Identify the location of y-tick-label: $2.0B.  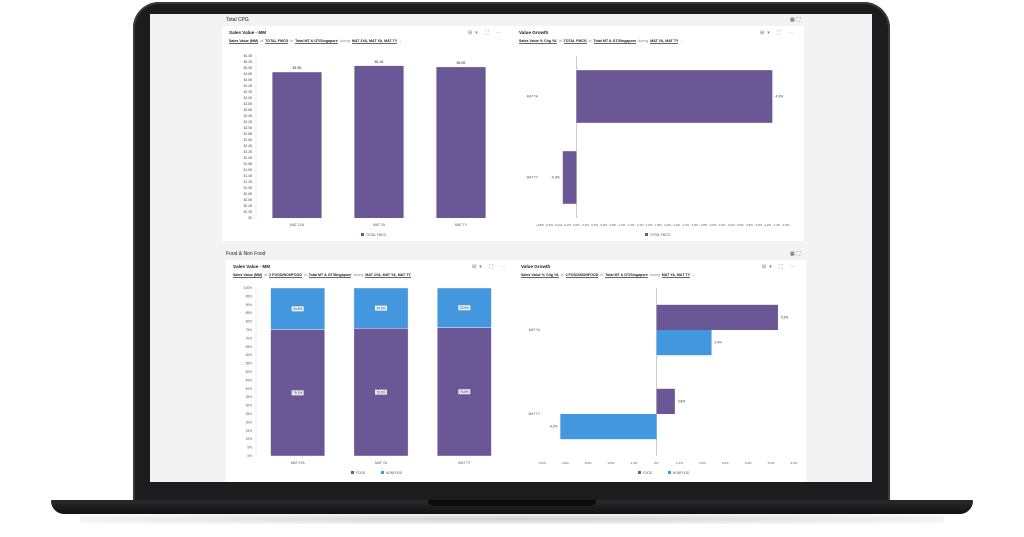
(248, 158).